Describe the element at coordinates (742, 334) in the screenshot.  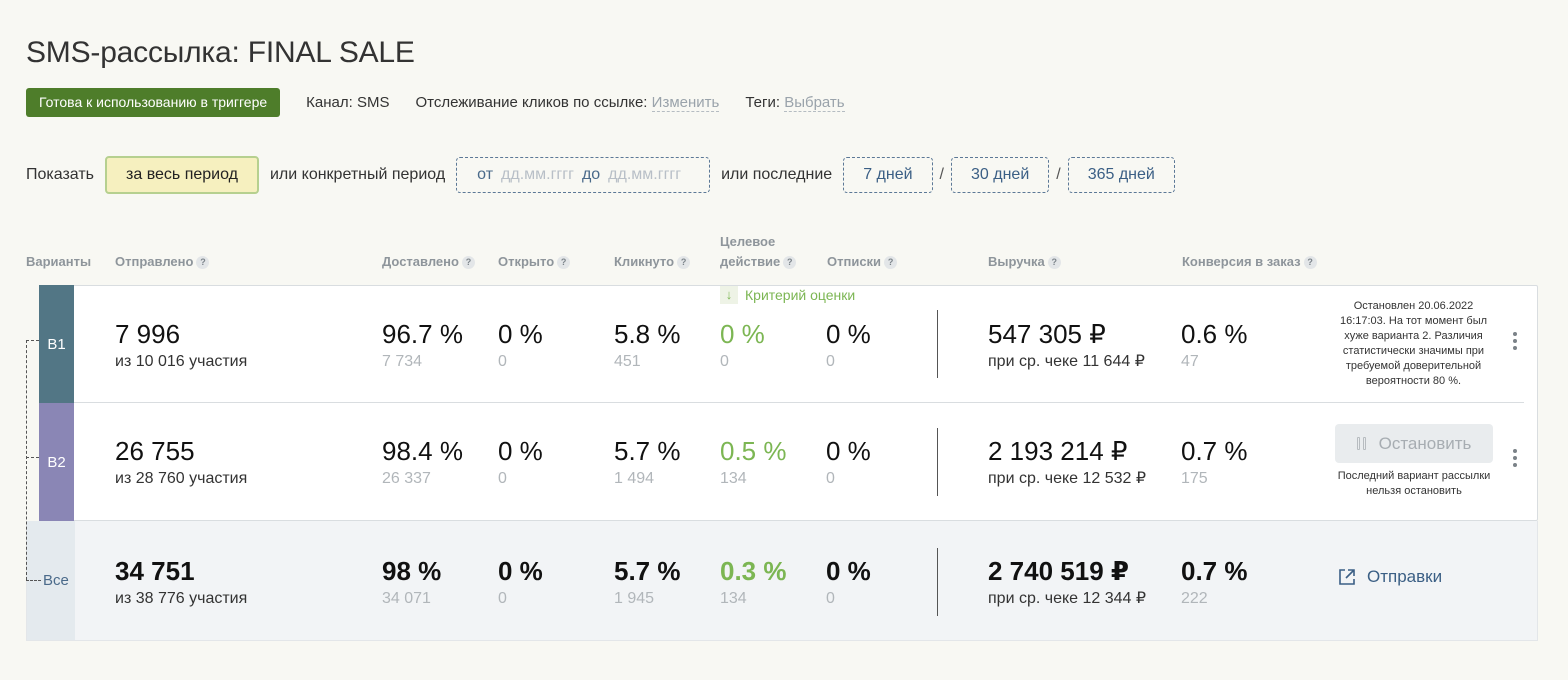
I see `target-value: 0 %` at that location.